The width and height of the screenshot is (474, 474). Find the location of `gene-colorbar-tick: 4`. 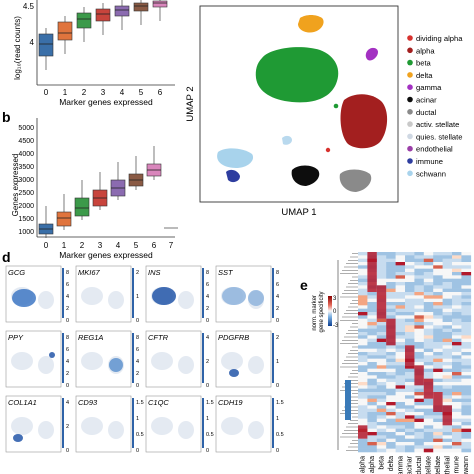

gene-colorbar-tick: 4 is located at coordinates (67, 362).